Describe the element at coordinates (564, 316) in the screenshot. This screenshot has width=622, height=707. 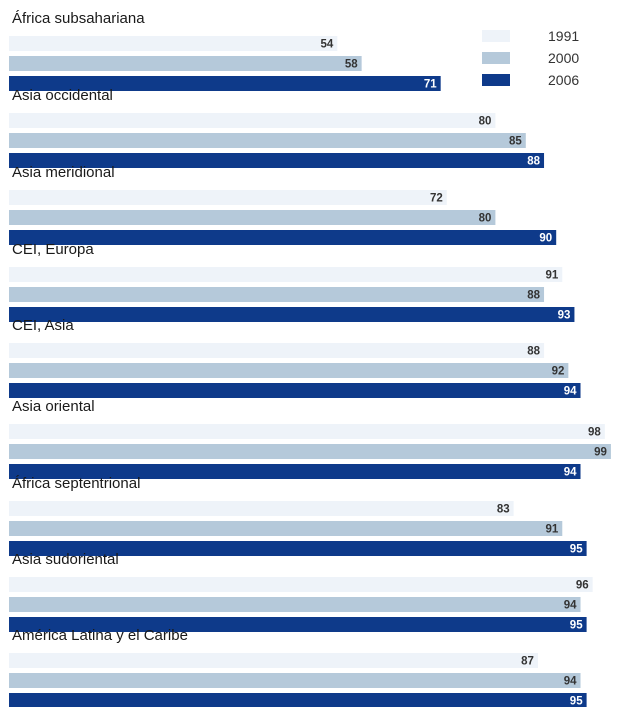
I see `value-label: 93` at that location.